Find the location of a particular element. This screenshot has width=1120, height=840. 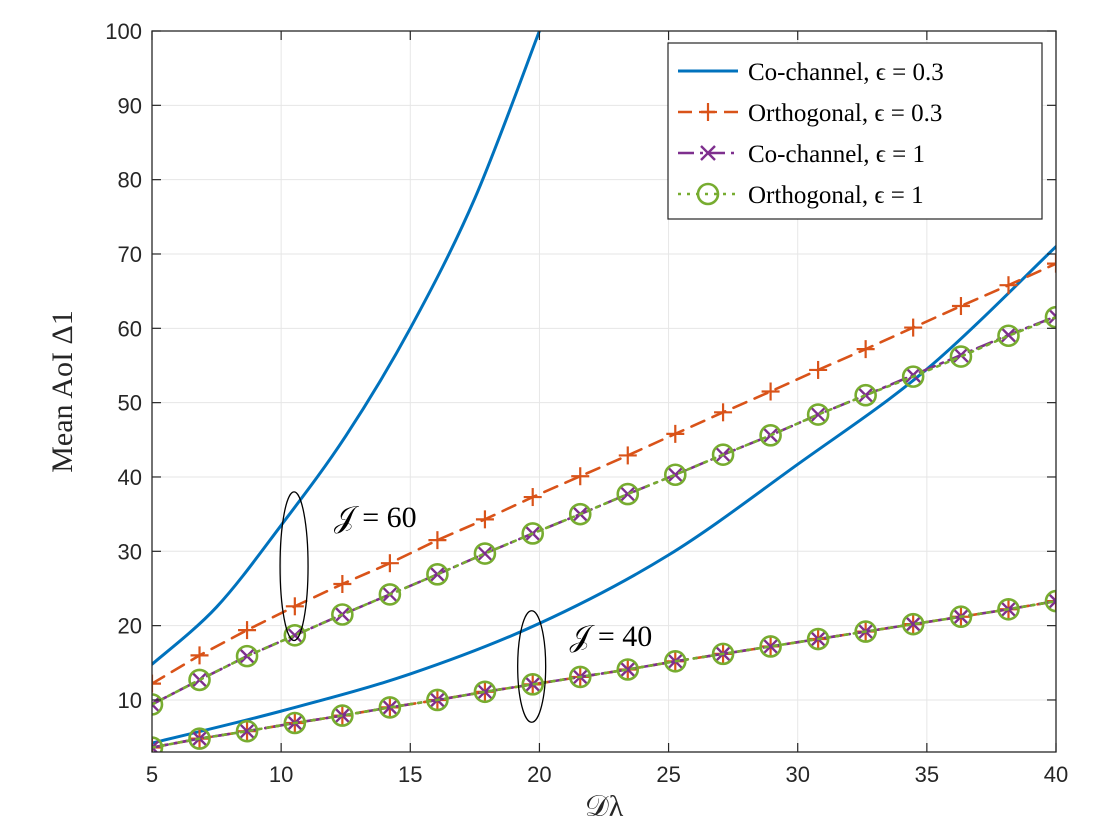

annotations: 𝒥 = 60 𝒥 = 40 is located at coordinates (466, 607).